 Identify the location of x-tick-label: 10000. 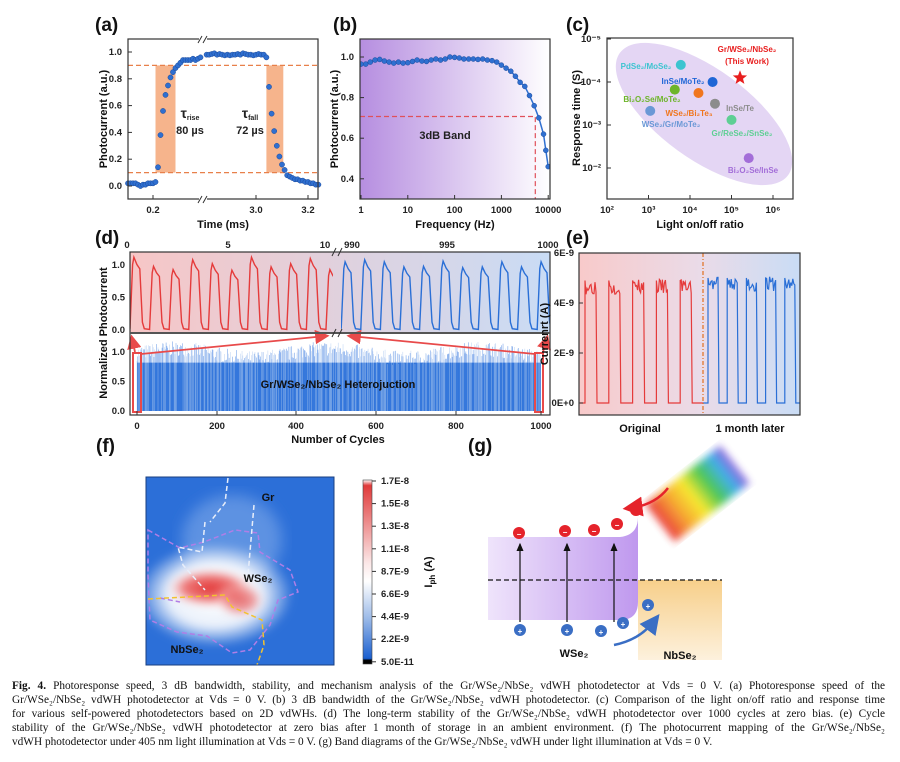
(548, 210).